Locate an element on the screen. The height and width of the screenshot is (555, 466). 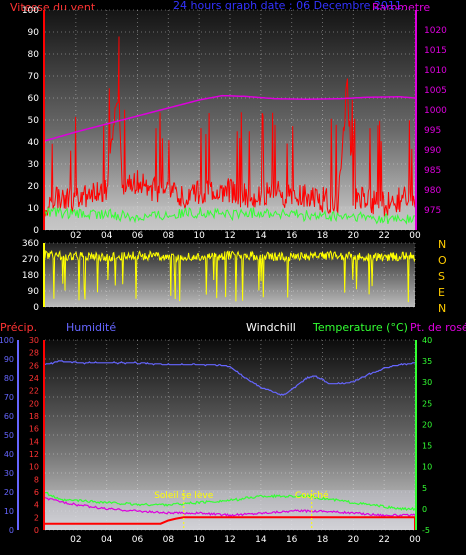
precip-tick-label: 0 is located at coordinates (36, 530).